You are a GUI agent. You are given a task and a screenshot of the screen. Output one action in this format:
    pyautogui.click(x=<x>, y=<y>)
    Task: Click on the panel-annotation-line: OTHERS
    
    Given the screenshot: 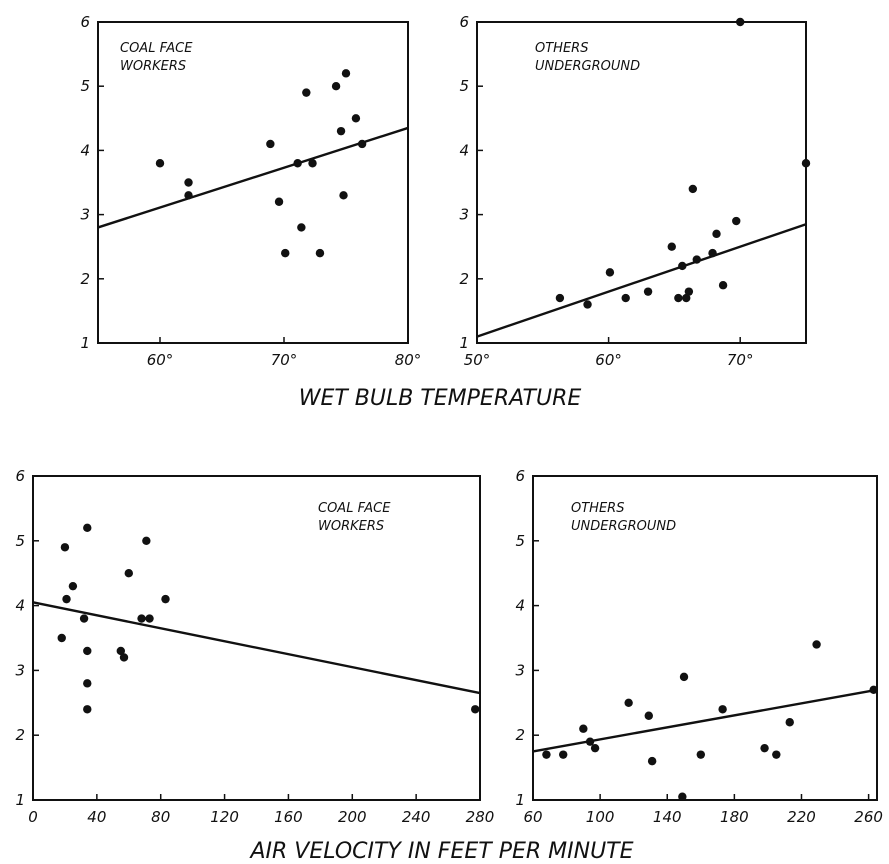 What is the action you would take?
    pyautogui.click(x=561, y=48)
    